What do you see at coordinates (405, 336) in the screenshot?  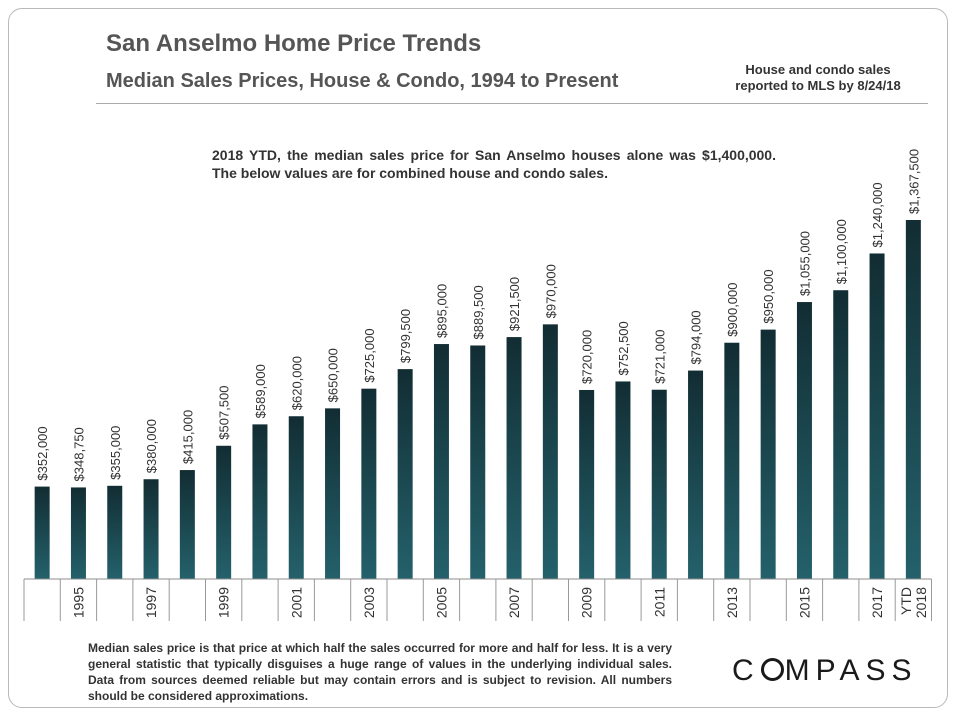 I see `data-label: $799,500` at bounding box center [405, 336].